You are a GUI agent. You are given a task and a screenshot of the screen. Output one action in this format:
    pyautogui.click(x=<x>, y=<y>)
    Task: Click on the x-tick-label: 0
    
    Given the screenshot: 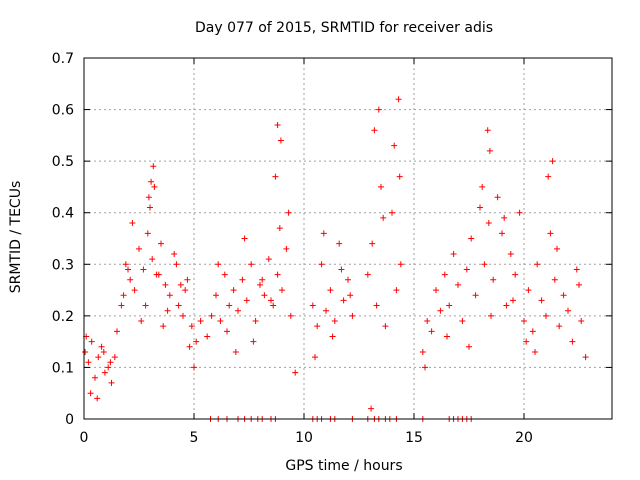 What is the action you would take?
    pyautogui.click(x=84, y=438)
    